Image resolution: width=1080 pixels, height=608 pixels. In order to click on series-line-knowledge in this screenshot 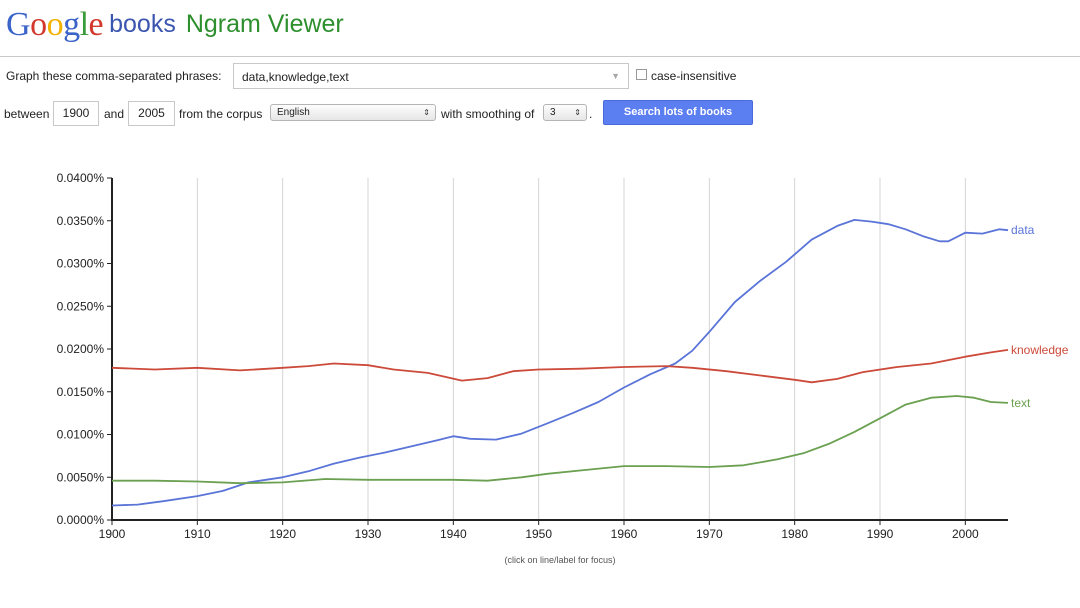, I will do `click(560, 366)`.